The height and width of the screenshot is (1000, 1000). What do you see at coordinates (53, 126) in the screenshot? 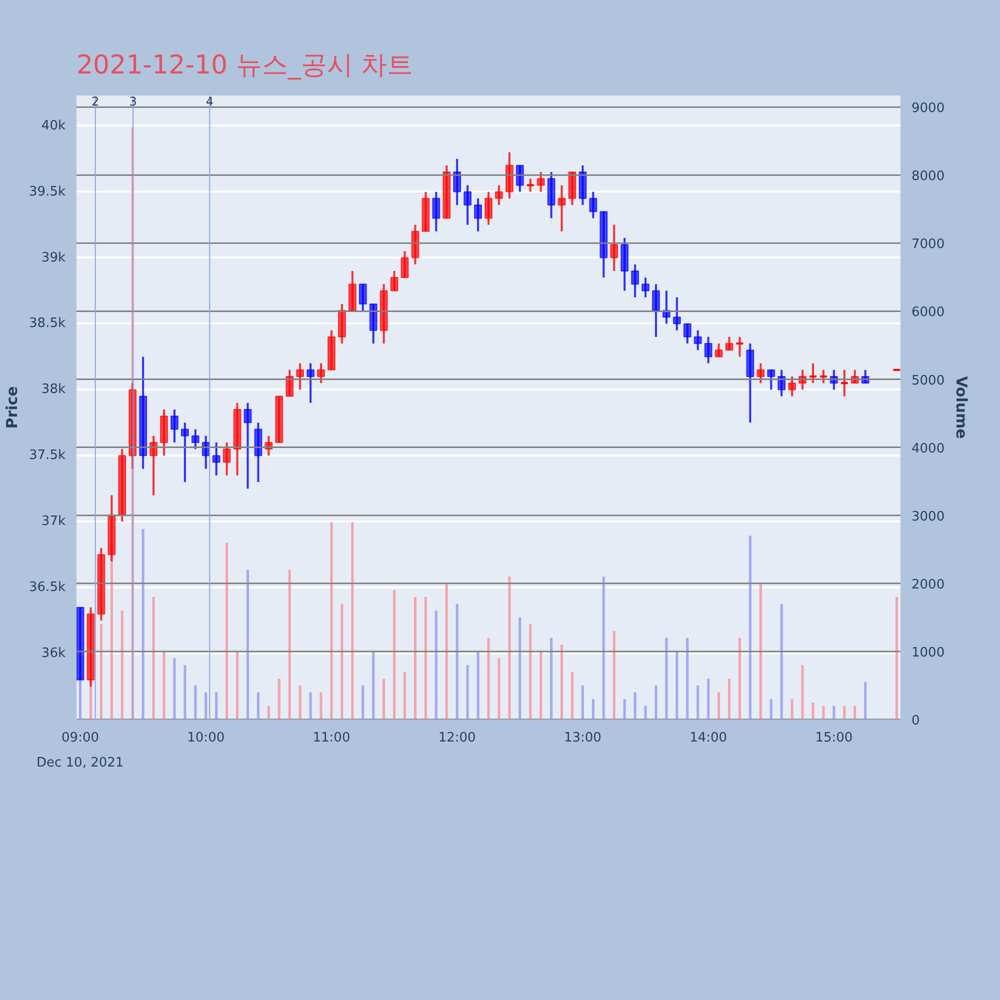
I see `y-tick-label: 40k` at bounding box center [53, 126].